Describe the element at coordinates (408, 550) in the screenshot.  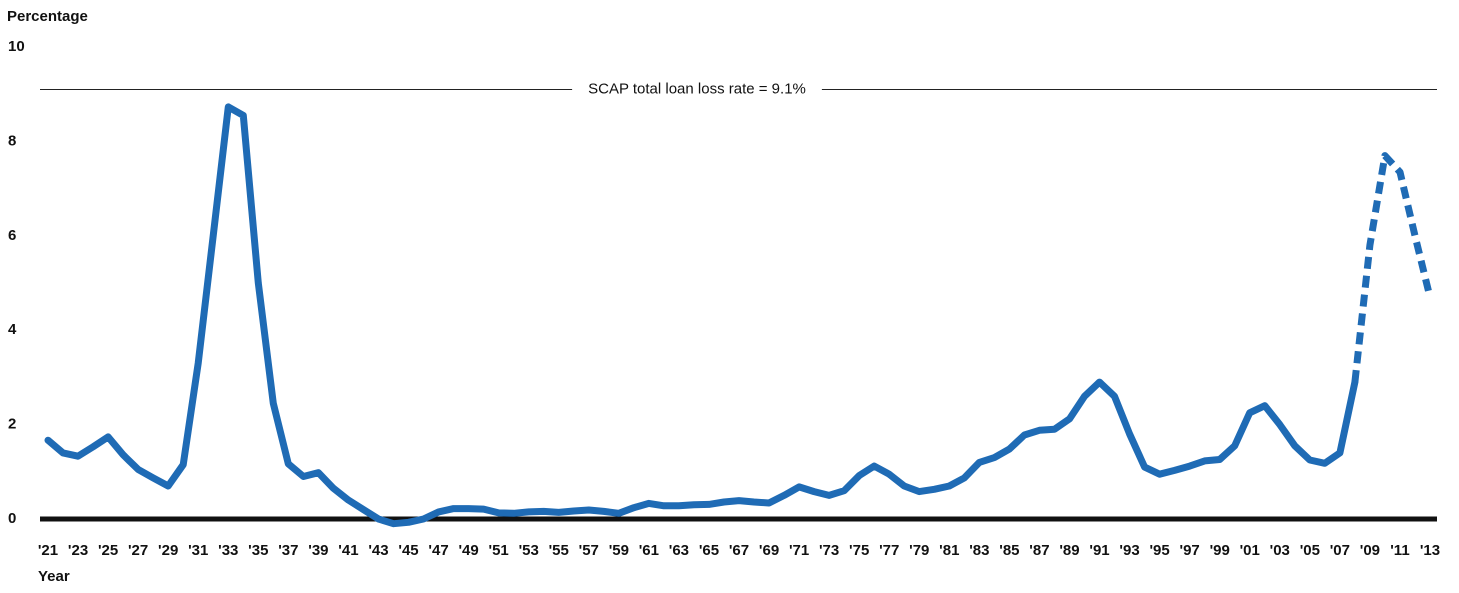
I see `x-tick-label: '45` at that location.